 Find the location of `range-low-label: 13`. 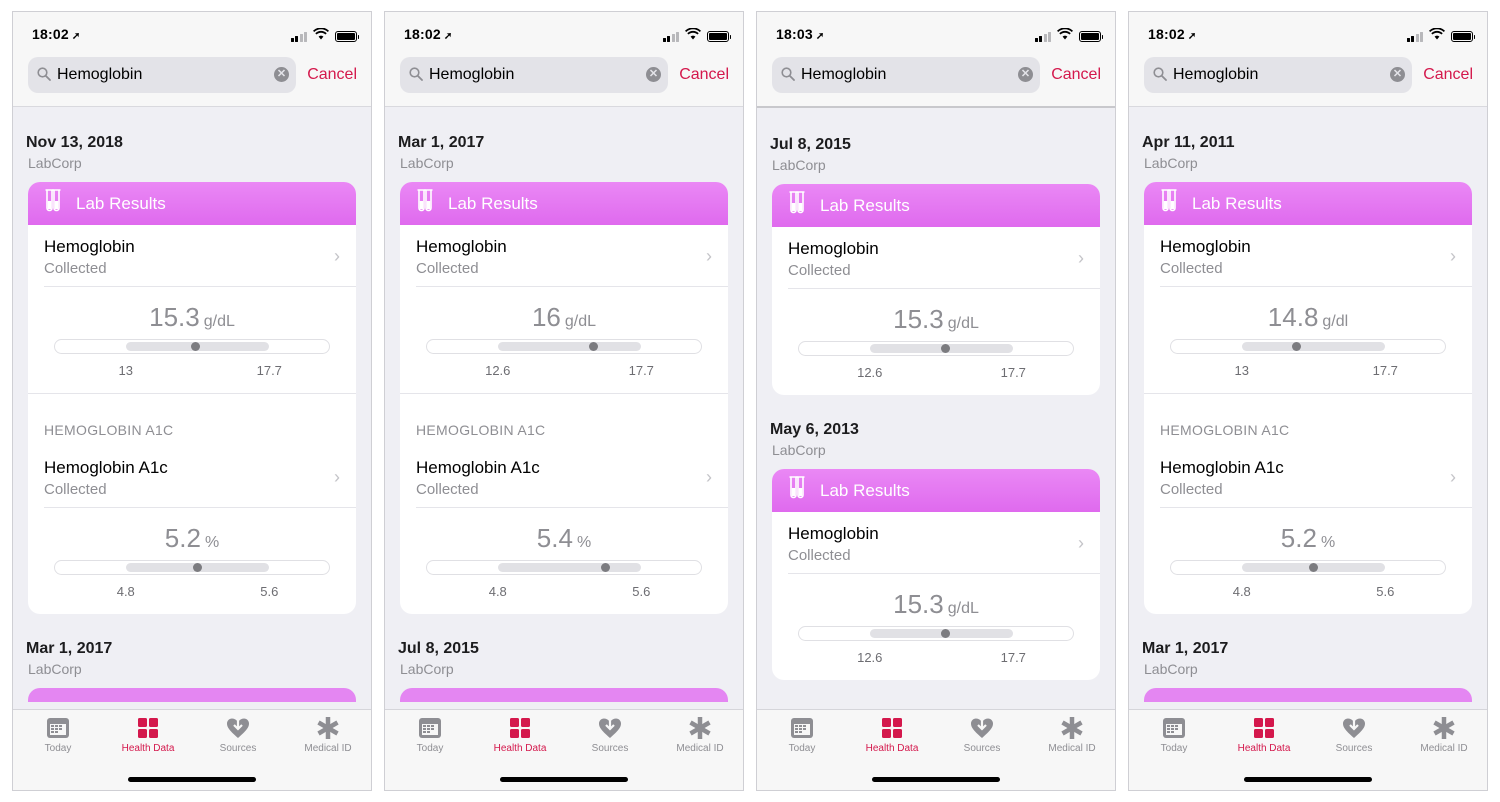

range-low-label: 13 is located at coordinates (1241, 370).